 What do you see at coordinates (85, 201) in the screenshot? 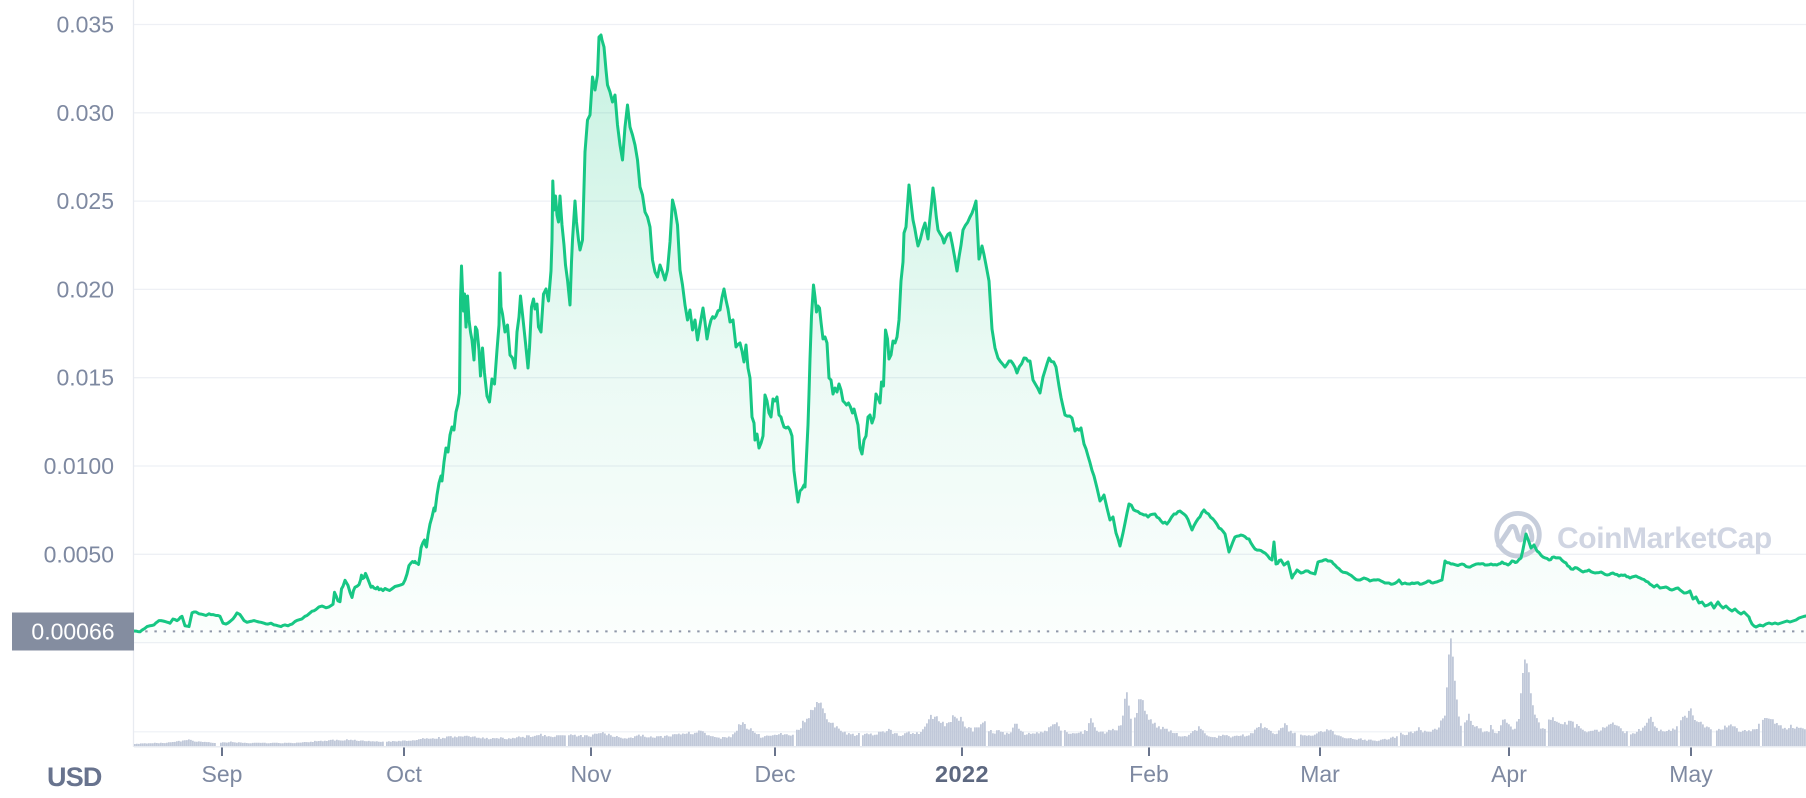
I see `svg-text: 0.025` at bounding box center [85, 201].